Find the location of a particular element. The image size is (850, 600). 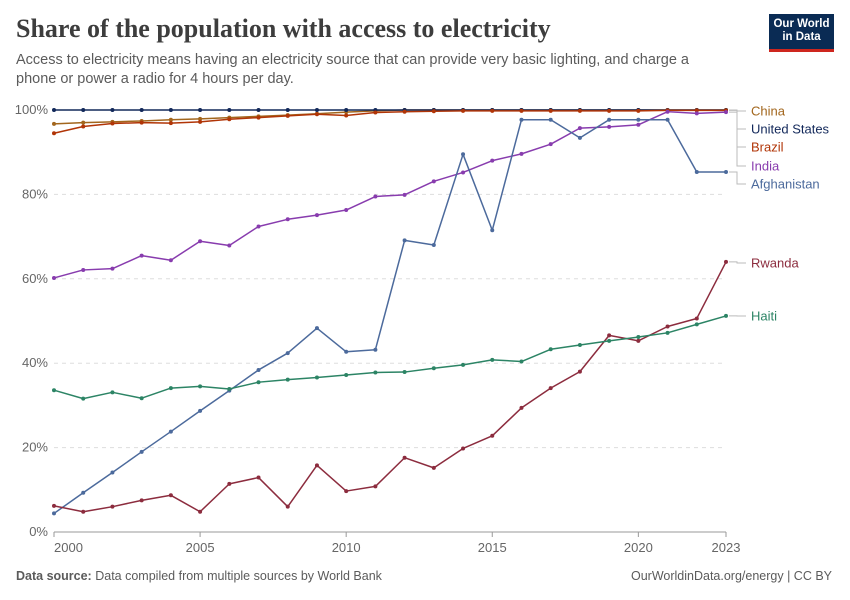

y-tick-label: 100% is located at coordinates (32, 109).